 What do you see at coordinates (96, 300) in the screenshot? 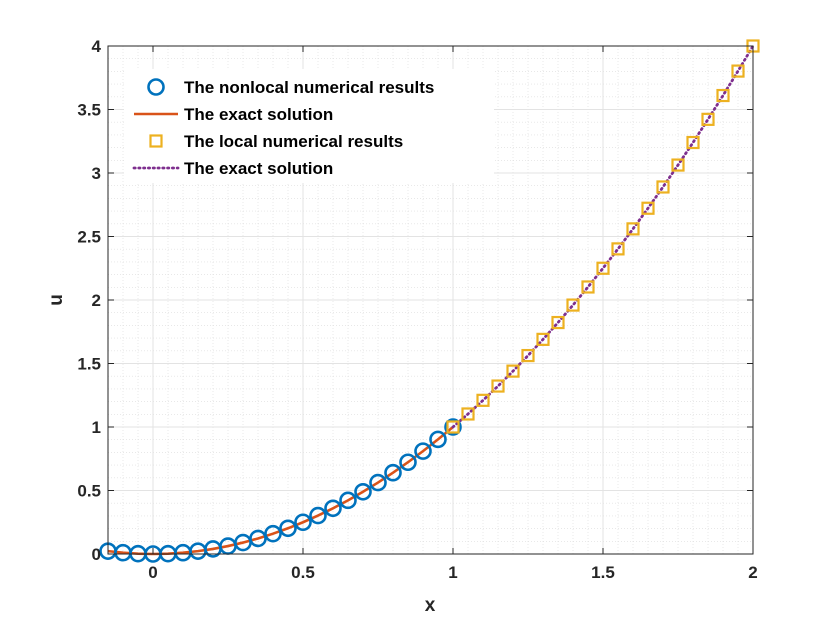
I see `y-tick-label: 2` at bounding box center [96, 300].